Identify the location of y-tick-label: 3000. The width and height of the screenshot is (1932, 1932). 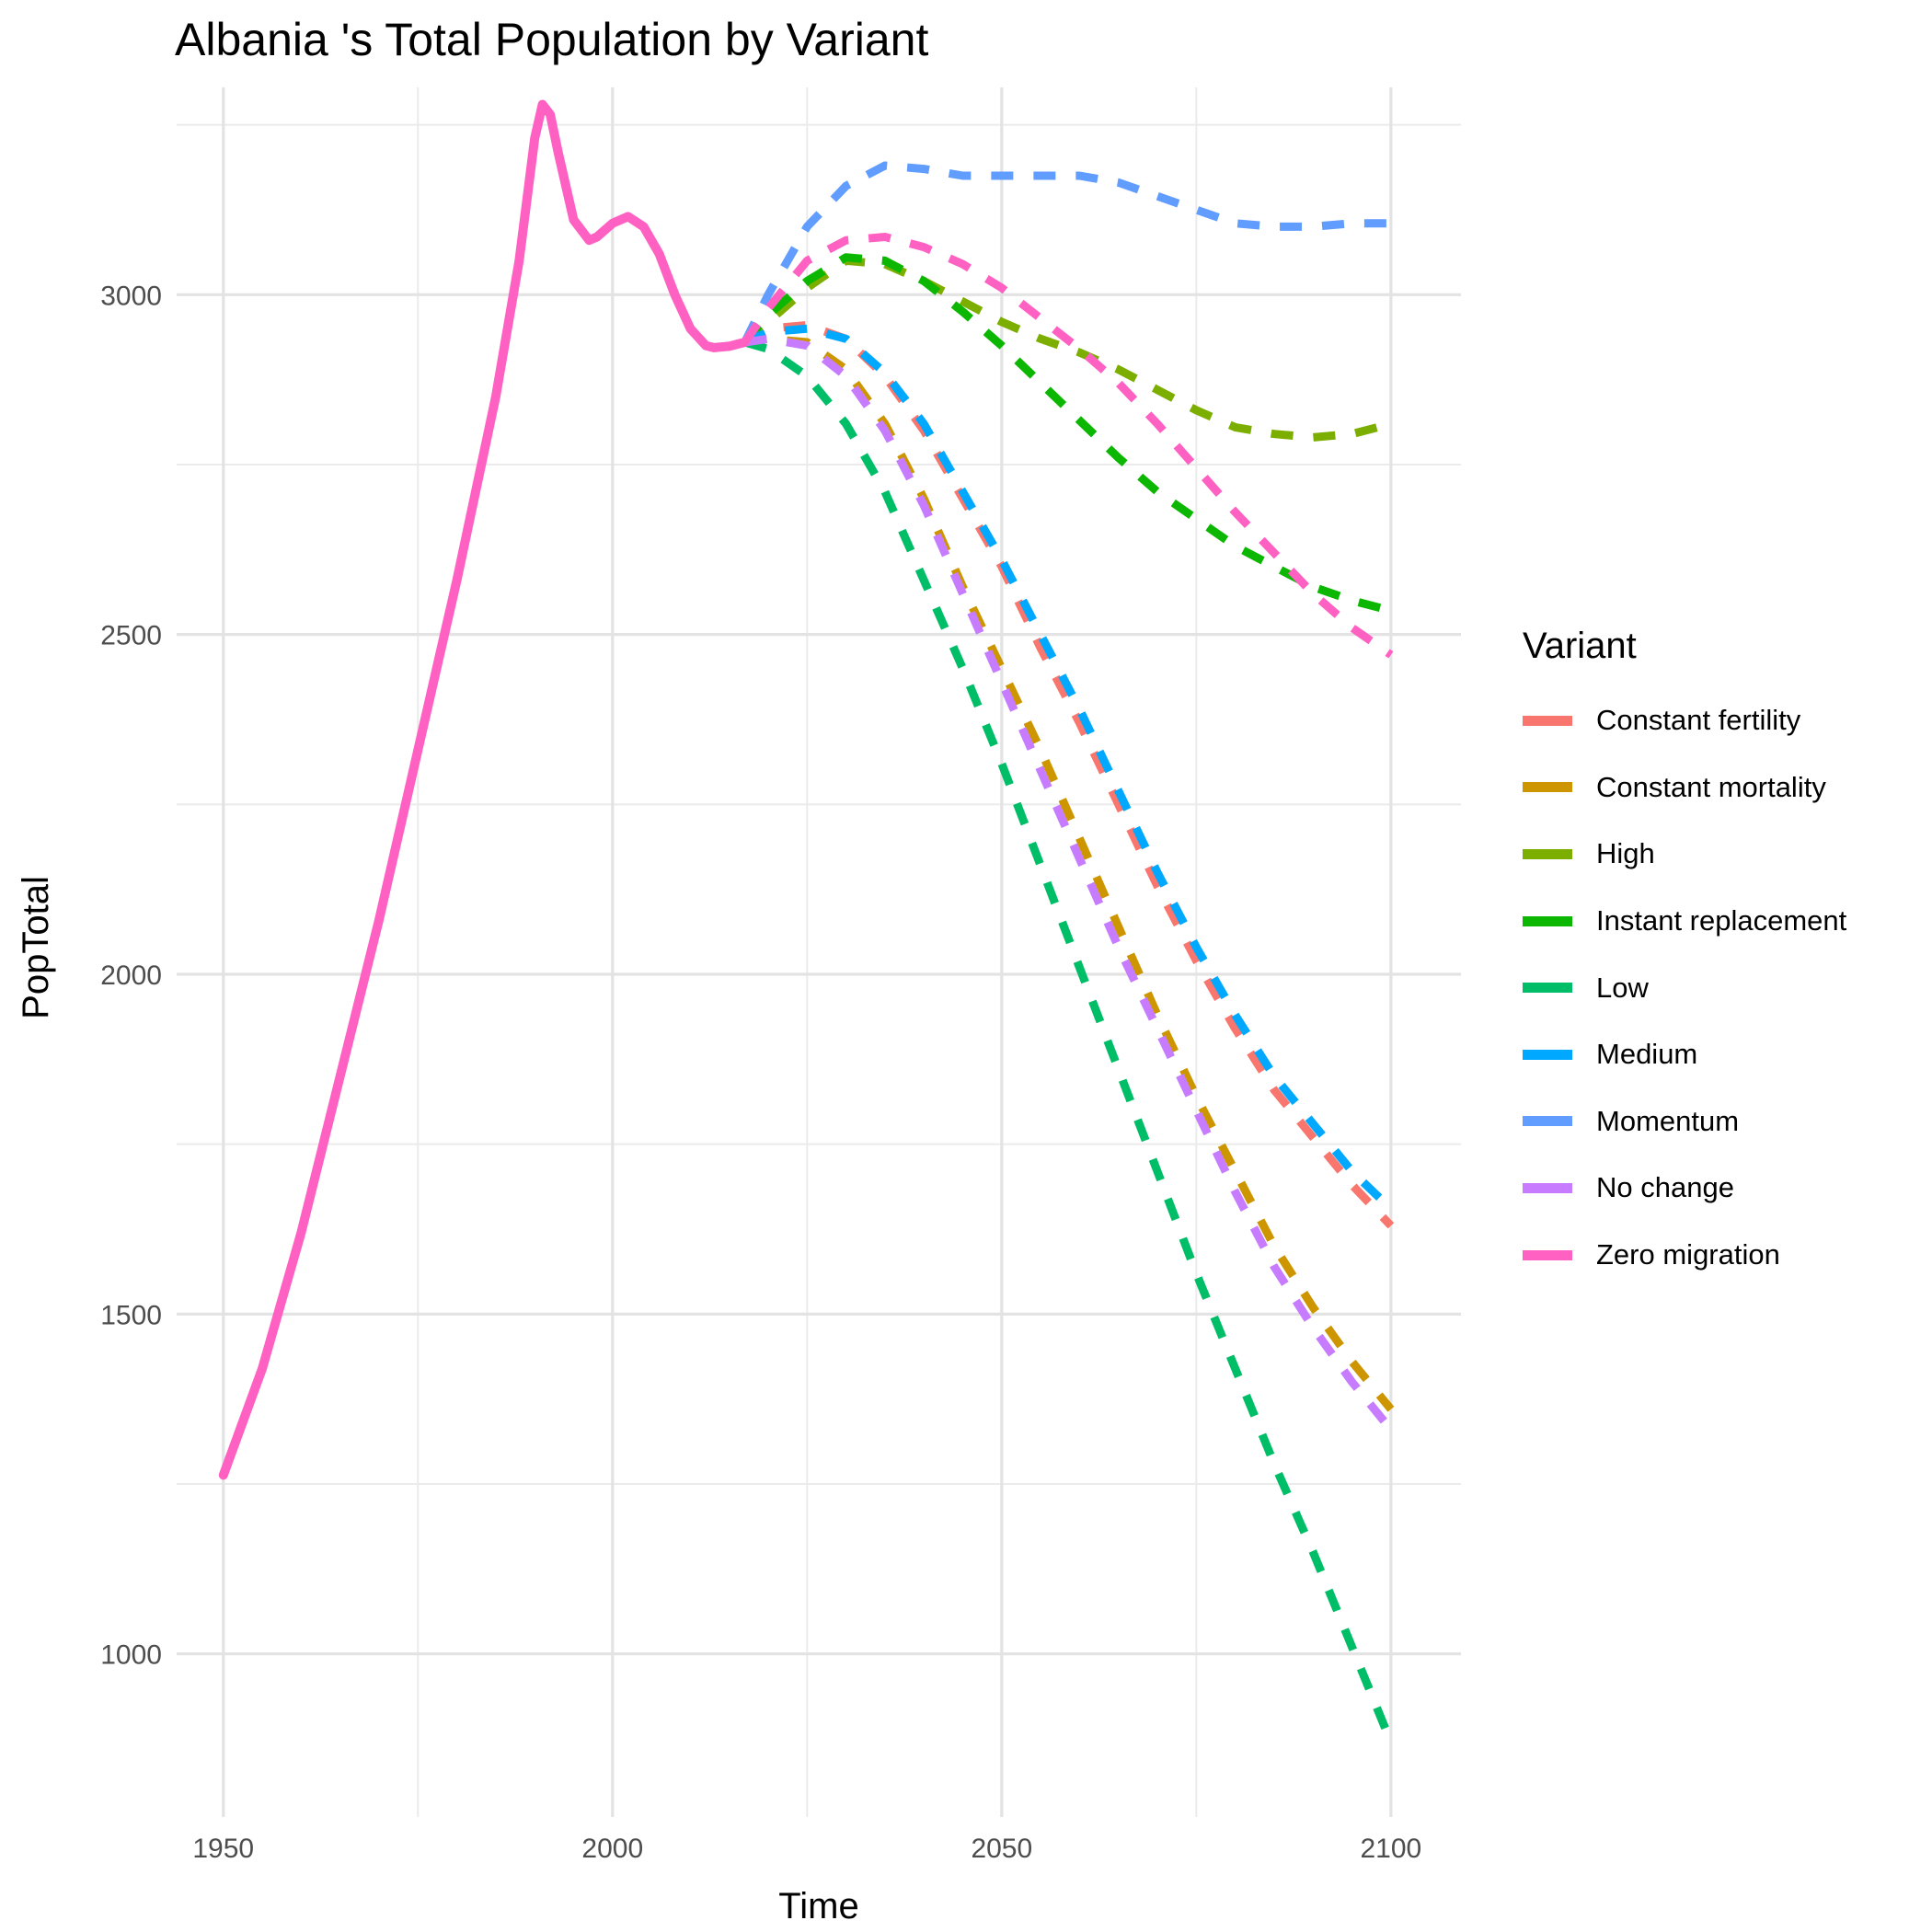
(131, 296).